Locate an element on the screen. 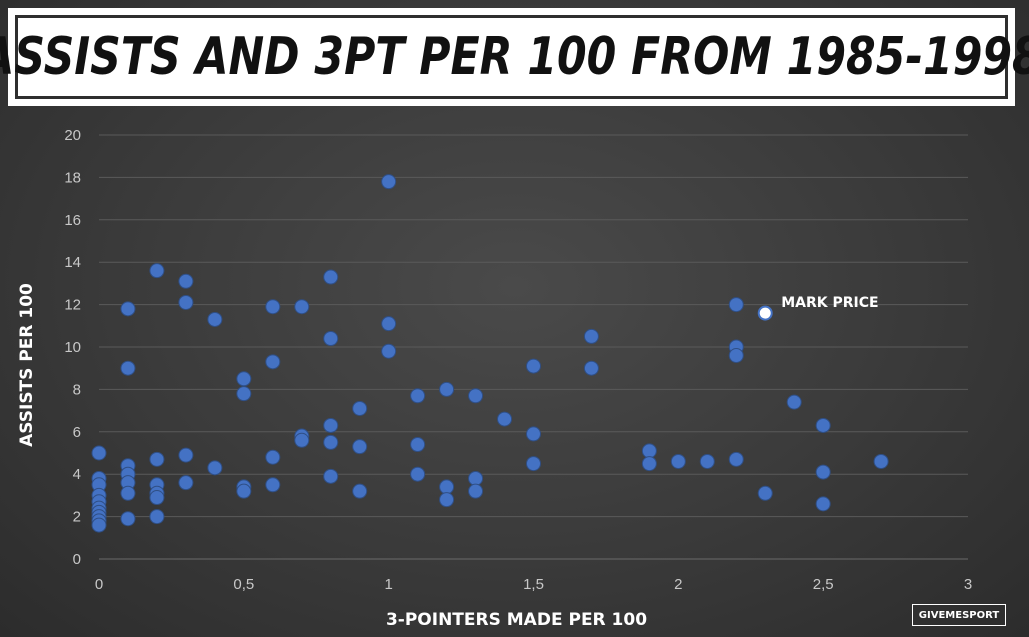 This screenshot has width=1029, height=637. y-tick-label: 14 is located at coordinates (72, 262).